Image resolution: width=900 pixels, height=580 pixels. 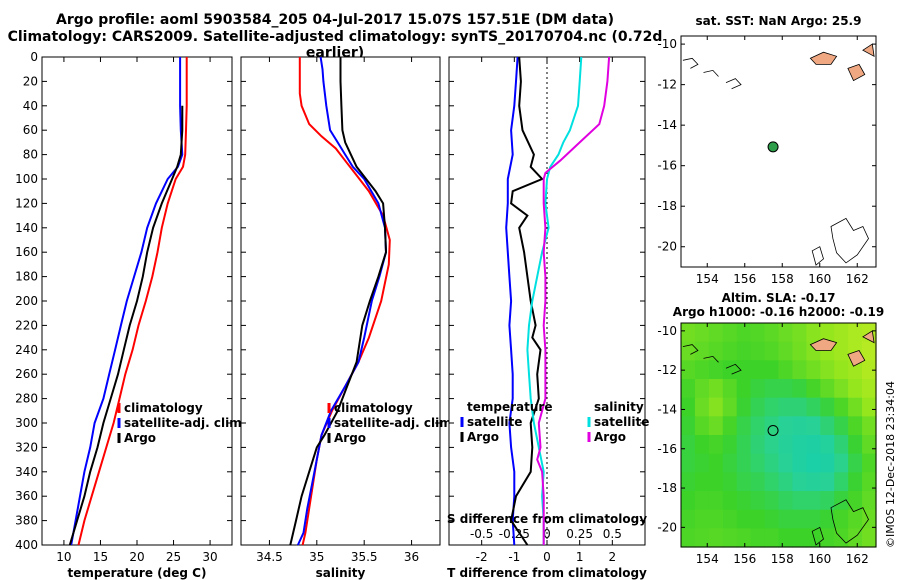 I want to click on map-y-tick-label: -18, so click(x=667, y=206).